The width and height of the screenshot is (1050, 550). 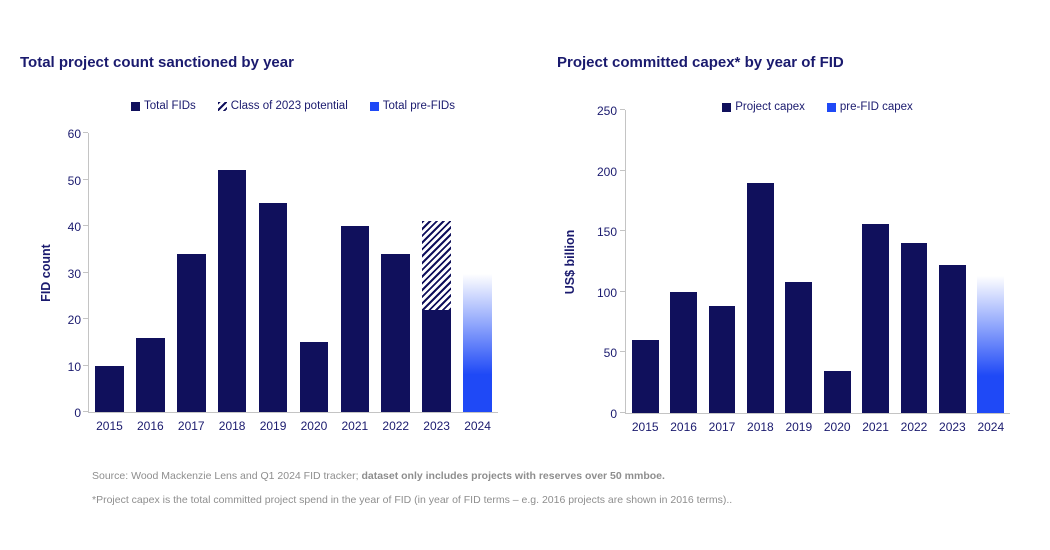 I want to click on y-tick-label-60: 60, so click(x=74, y=134).